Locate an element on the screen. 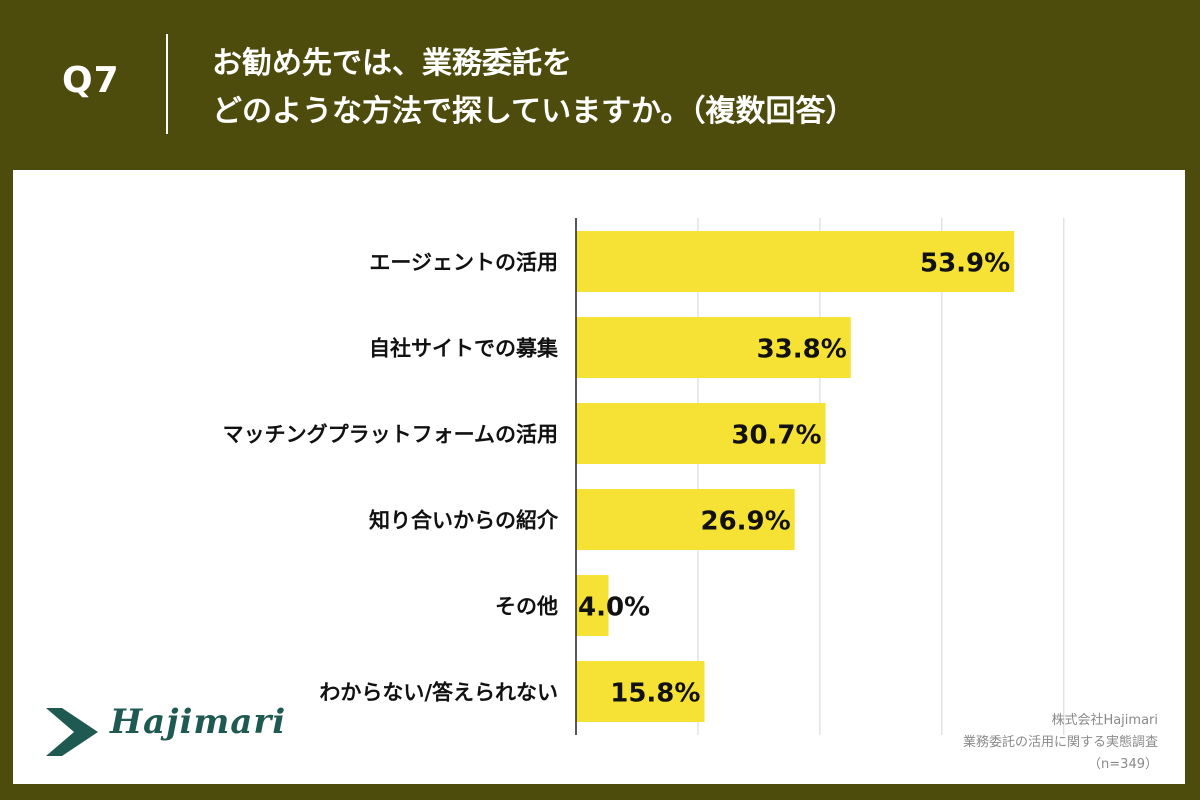  chevron-right-icon is located at coordinates (72, 732).